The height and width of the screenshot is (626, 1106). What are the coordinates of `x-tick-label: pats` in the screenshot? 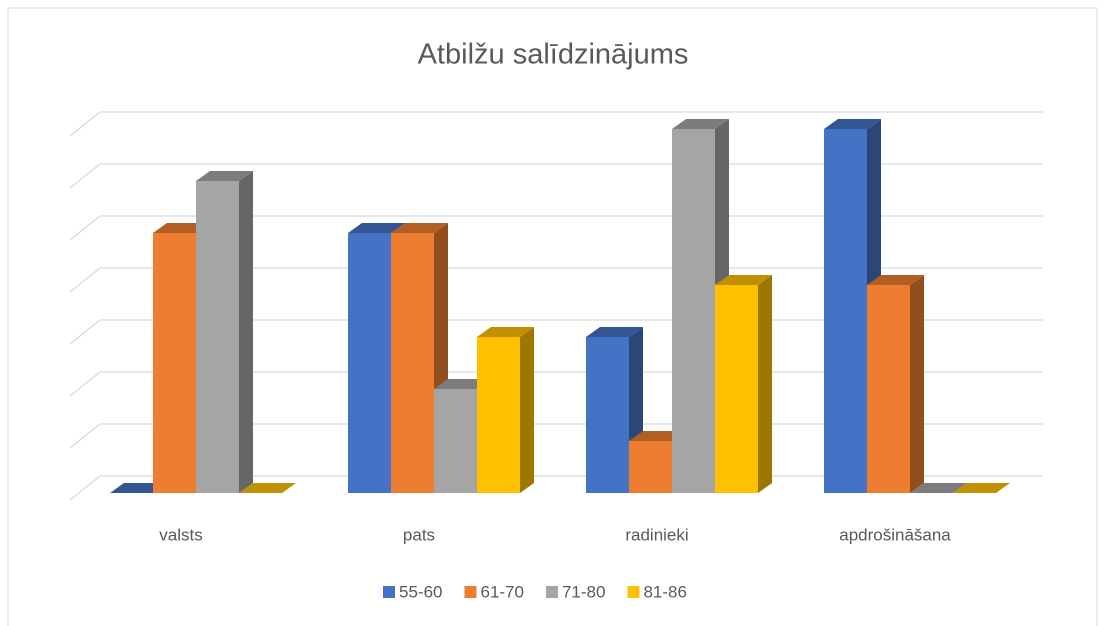 It's located at (419, 534).